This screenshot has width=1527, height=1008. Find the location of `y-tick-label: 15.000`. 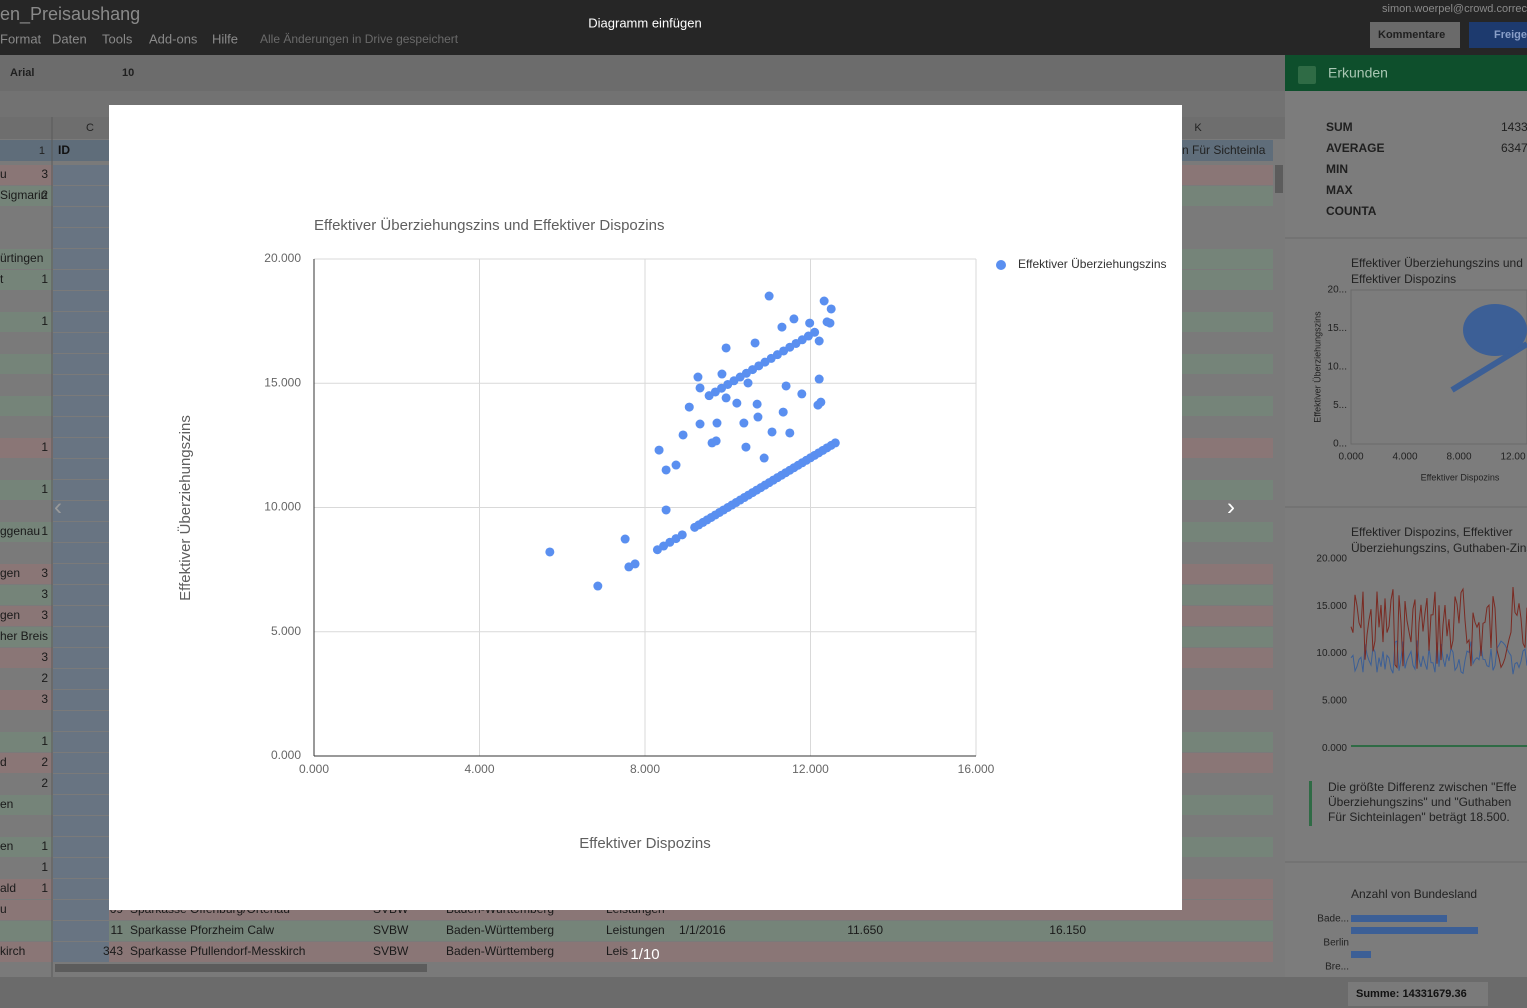

y-tick-label: 15.000 is located at coordinates (282, 382).